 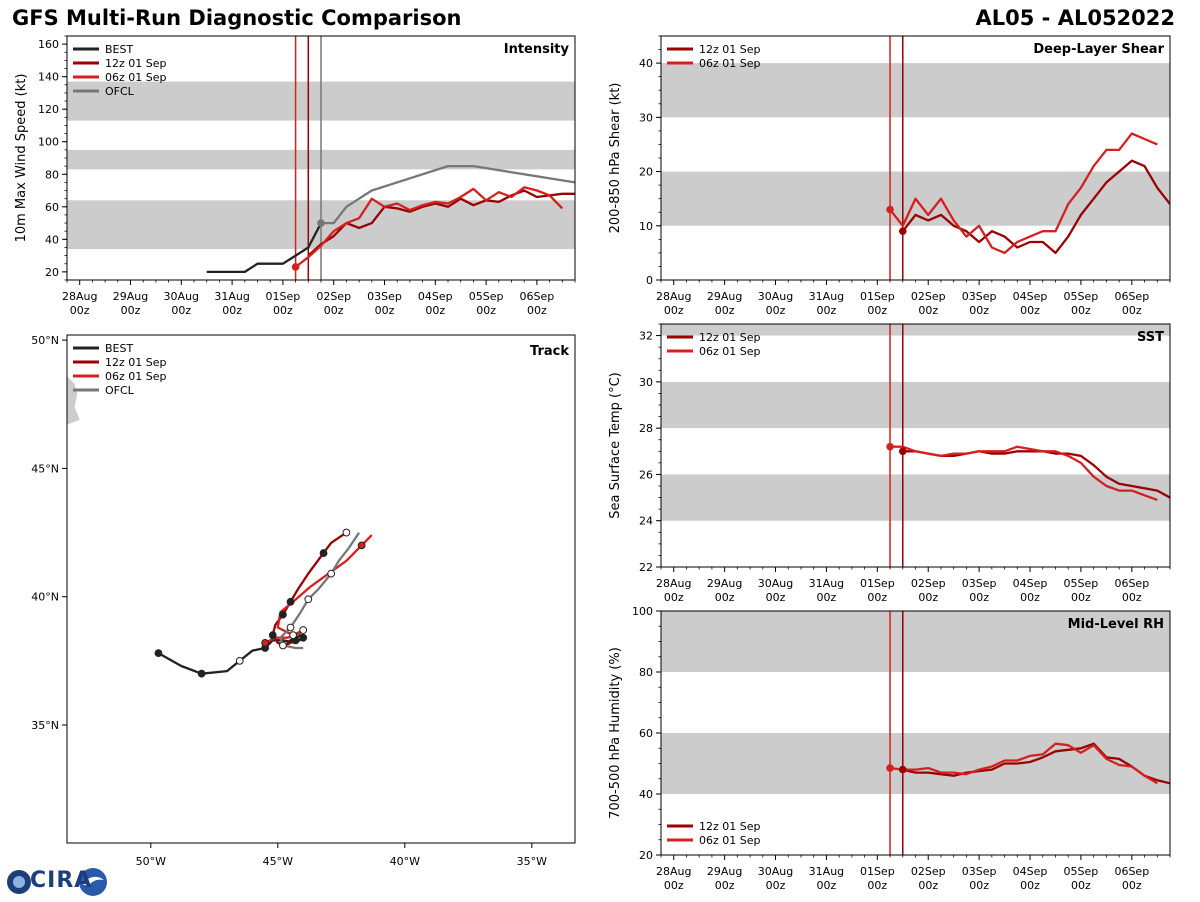 What do you see at coordinates (79, 296) in the screenshot?
I see `intensity-xtick-label-0: 28Aug` at bounding box center [79, 296].